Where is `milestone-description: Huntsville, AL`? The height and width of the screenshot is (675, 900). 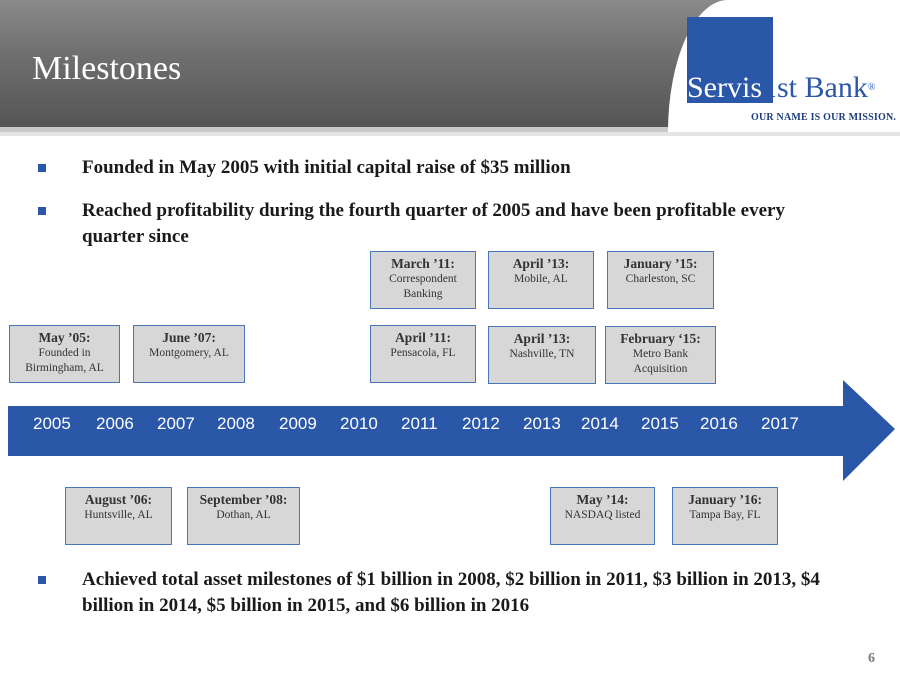 milestone-description: Huntsville, AL is located at coordinates (118, 515).